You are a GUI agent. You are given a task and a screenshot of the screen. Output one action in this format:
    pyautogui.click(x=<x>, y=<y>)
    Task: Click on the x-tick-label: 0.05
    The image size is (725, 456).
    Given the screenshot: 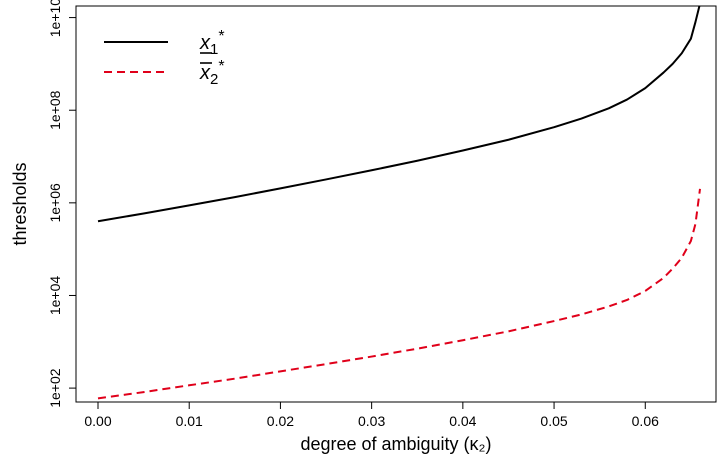 What is the action you would take?
    pyautogui.click(x=553, y=421)
    